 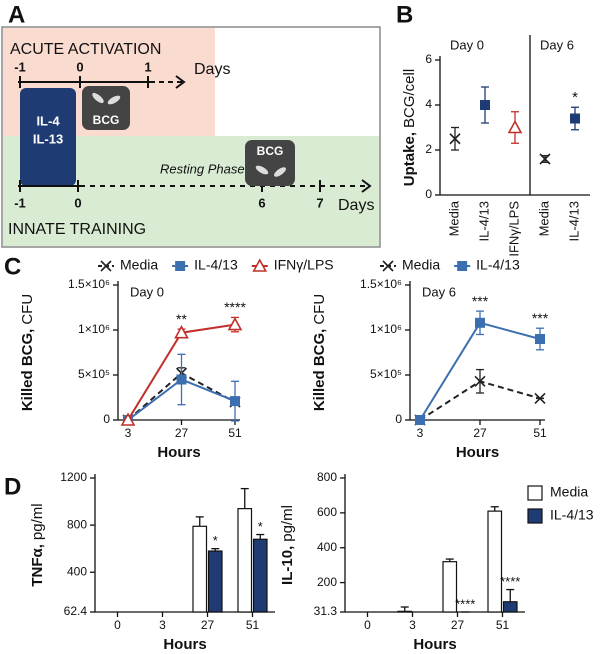 What do you see at coordinates (73, 477) in the screenshot?
I see `y-tick-label: 1200` at bounding box center [73, 477].